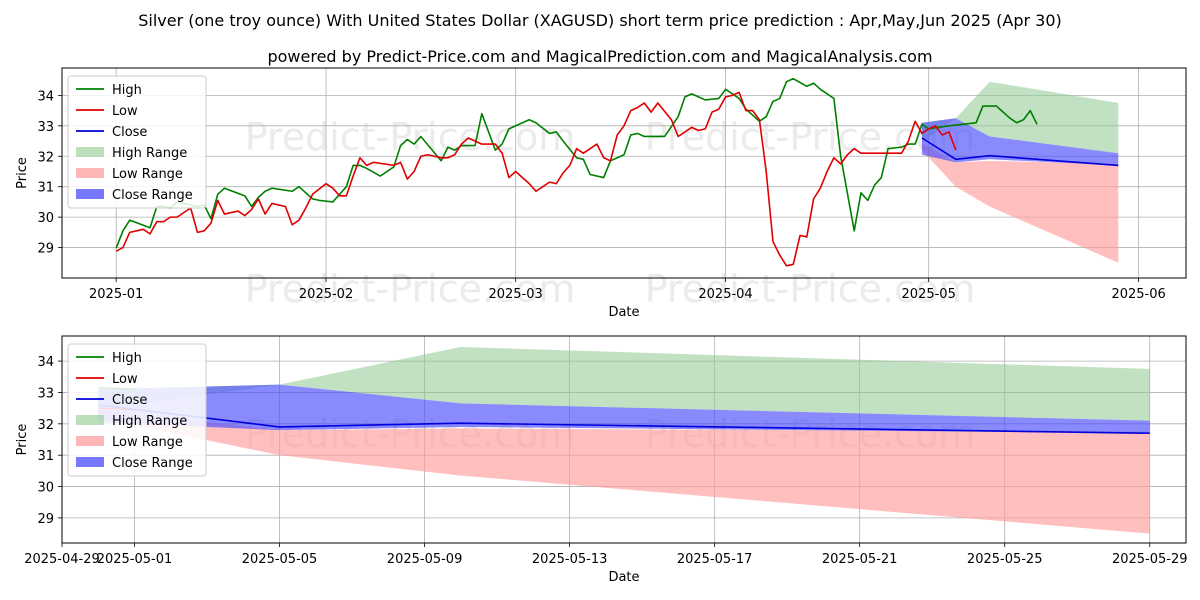  Describe the element at coordinates (1138, 294) in the screenshot. I see `x-tick-label: 2025-06` at that location.